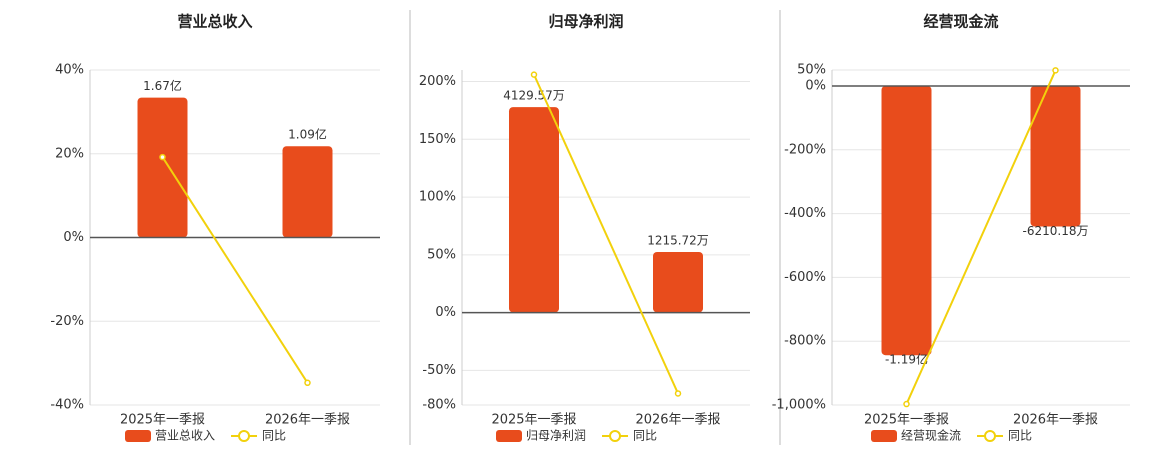 The image size is (1160, 450). I want to click on y-tick-label: -80%, so click(439, 405).